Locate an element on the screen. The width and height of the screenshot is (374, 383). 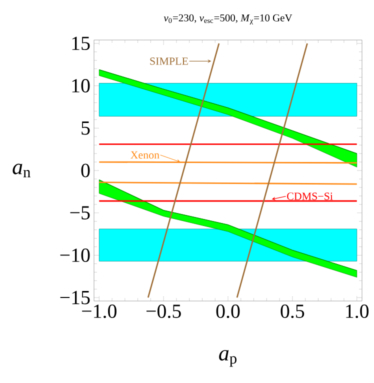
y-tick-label: 0 is located at coordinates (85, 171).